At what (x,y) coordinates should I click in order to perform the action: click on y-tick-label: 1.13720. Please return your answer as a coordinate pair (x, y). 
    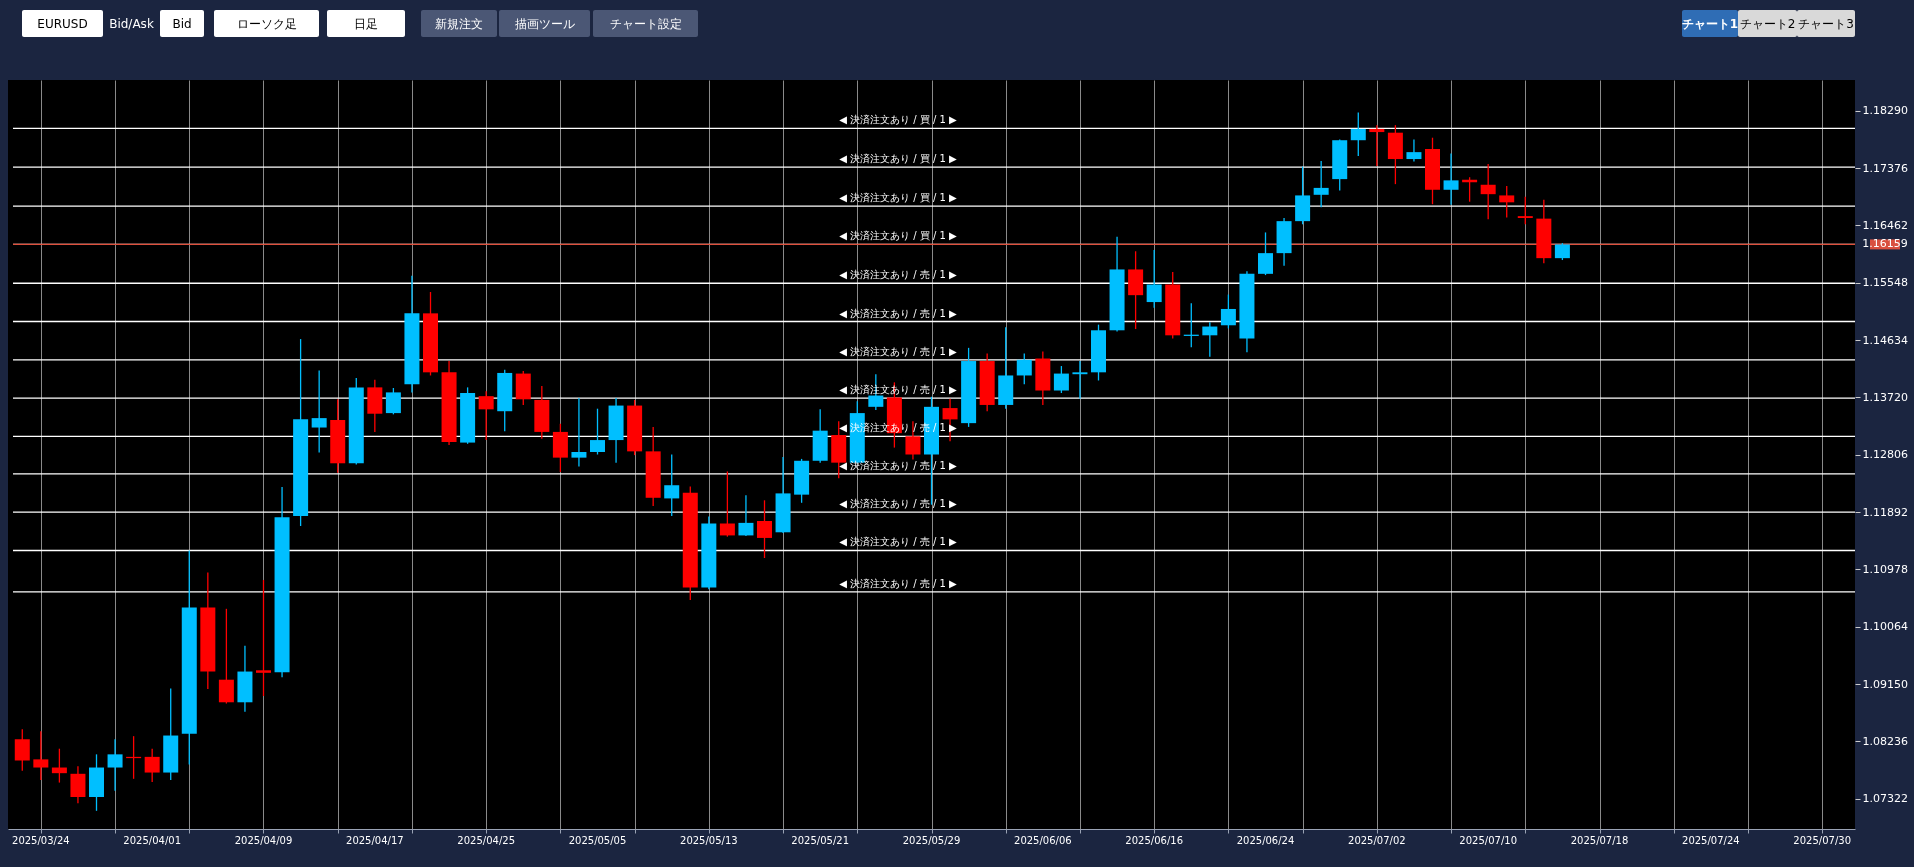
    Looking at the image, I should click on (1885, 397).